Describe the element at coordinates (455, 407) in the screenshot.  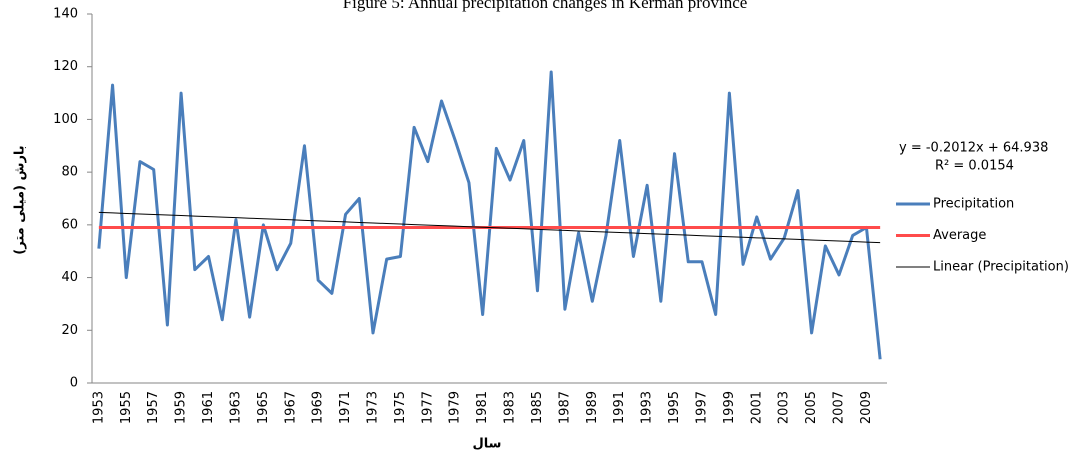
I see `x-tick-label: 1979` at that location.